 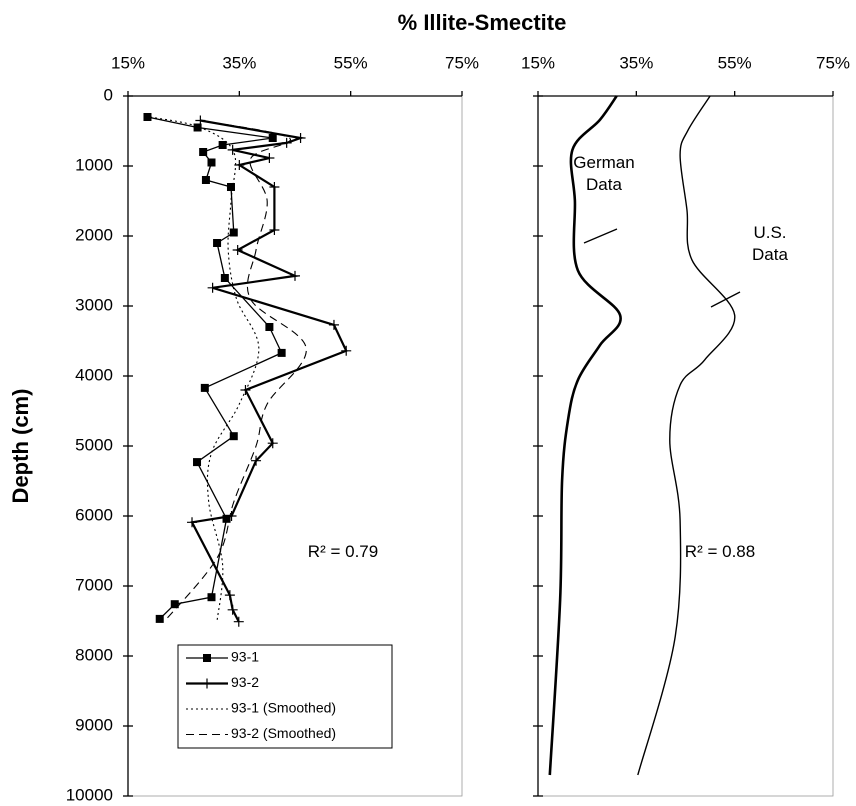 I want to click on legend-box, so click(x=285, y=696).